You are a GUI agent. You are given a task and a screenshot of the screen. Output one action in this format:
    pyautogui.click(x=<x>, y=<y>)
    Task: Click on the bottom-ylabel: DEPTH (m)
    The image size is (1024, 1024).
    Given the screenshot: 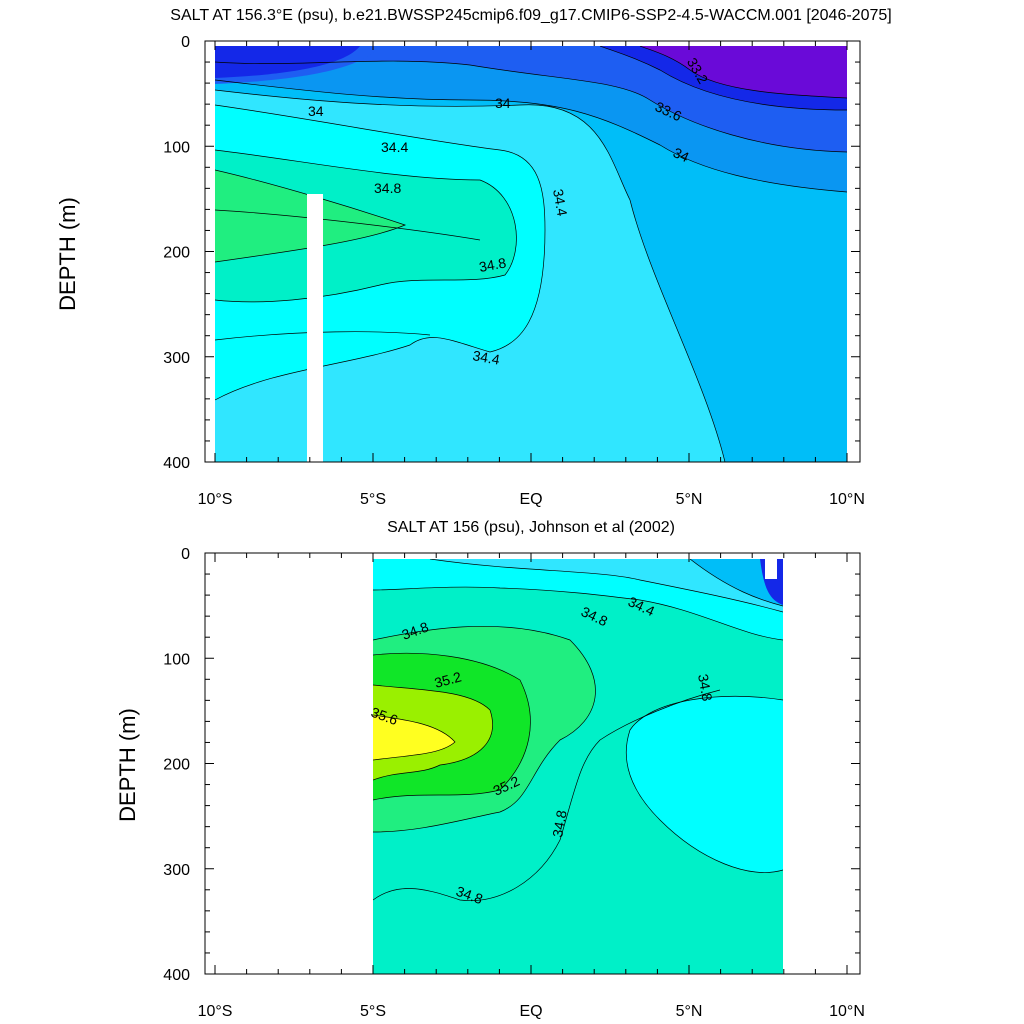 What is the action you would take?
    pyautogui.click(x=127, y=765)
    